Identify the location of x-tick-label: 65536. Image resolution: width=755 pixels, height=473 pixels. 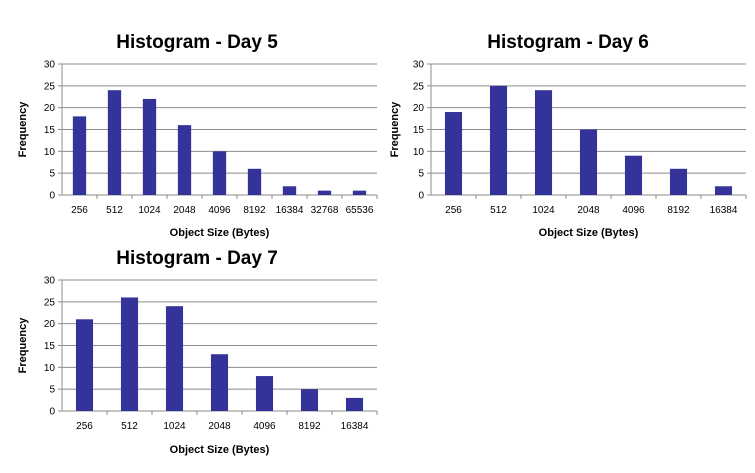
(360, 210).